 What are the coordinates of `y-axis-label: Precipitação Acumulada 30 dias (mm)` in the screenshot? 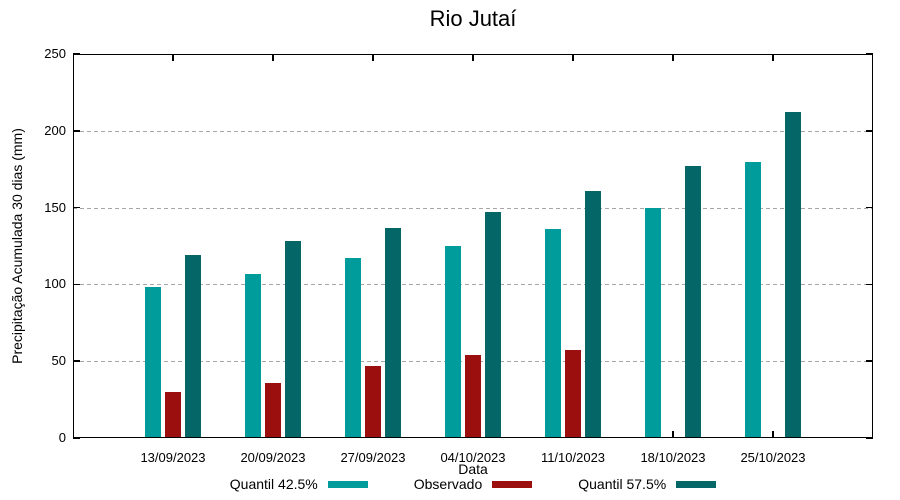 It's located at (17, 246).